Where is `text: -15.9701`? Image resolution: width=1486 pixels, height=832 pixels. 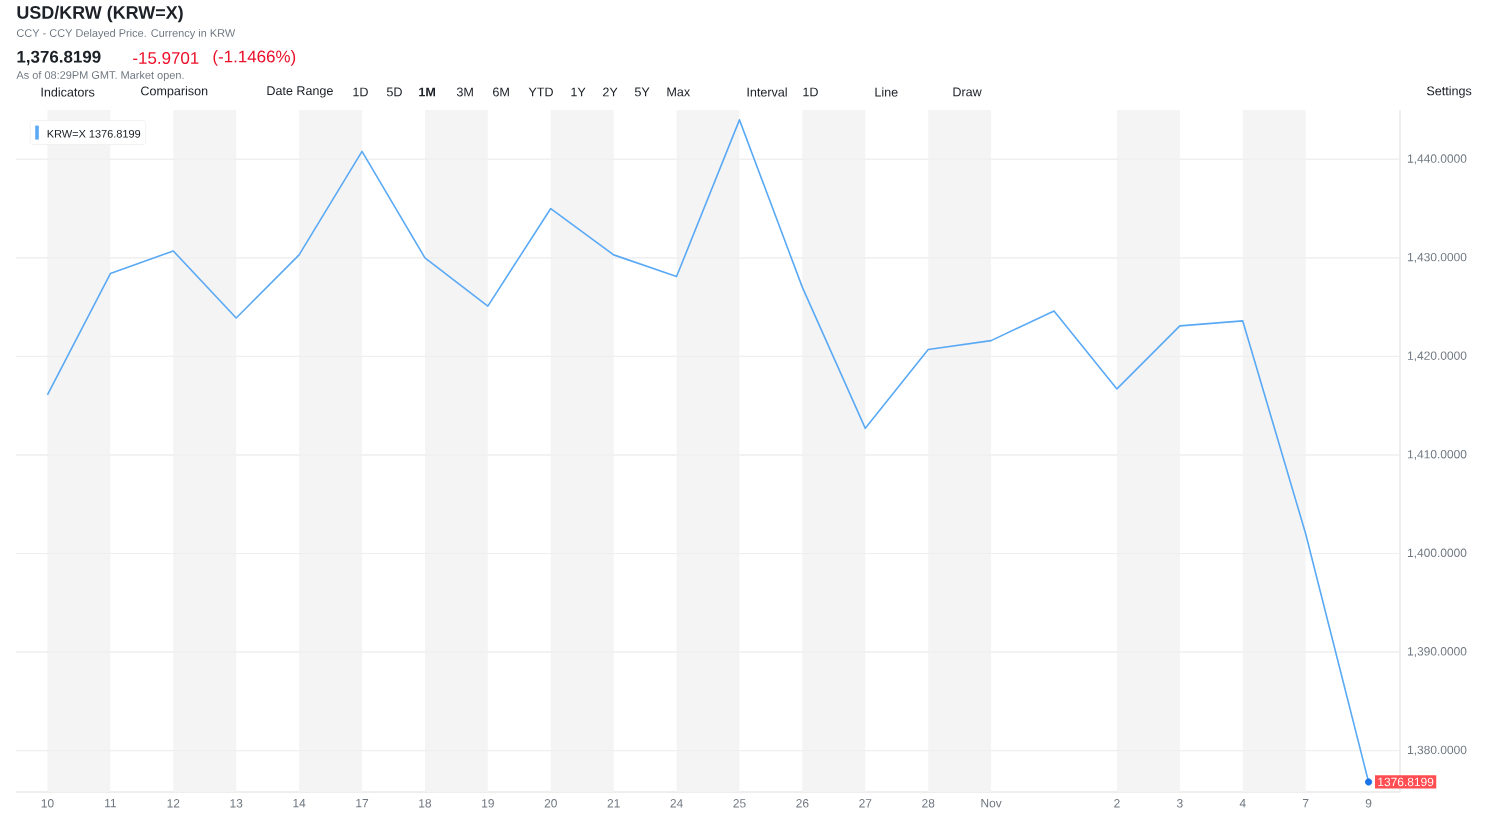
text: -15.9701 is located at coordinates (166, 58).